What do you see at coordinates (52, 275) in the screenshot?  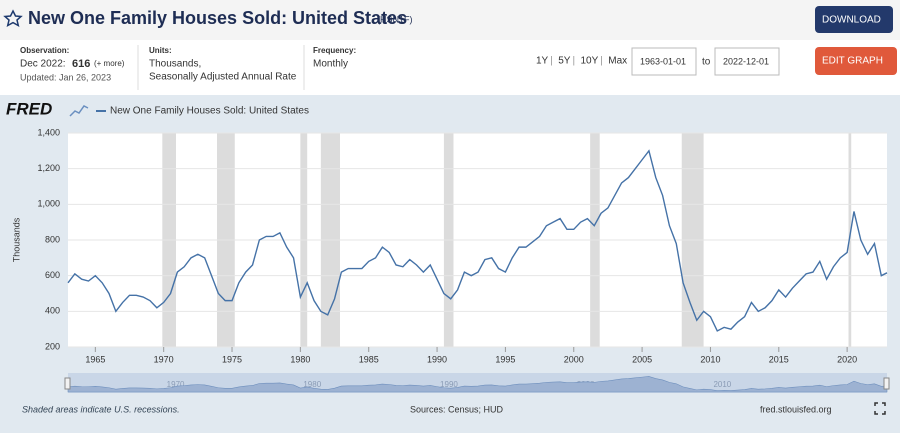 I see `y-tick-label: 600` at bounding box center [52, 275].